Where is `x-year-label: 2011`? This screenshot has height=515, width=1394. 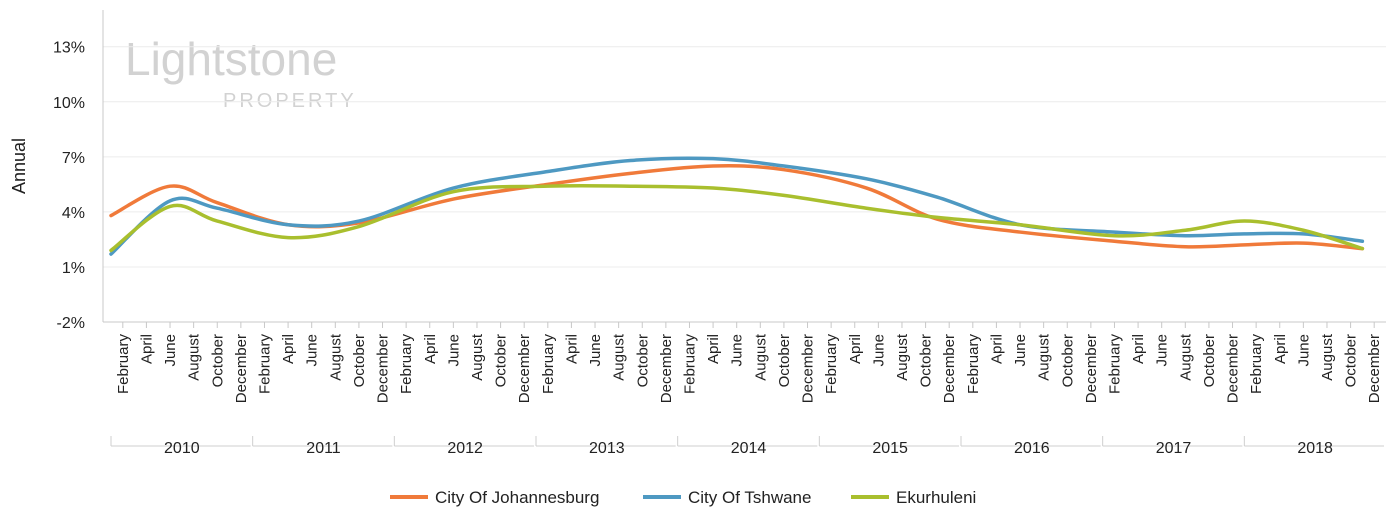 x-year-label: 2011 is located at coordinates (323, 448).